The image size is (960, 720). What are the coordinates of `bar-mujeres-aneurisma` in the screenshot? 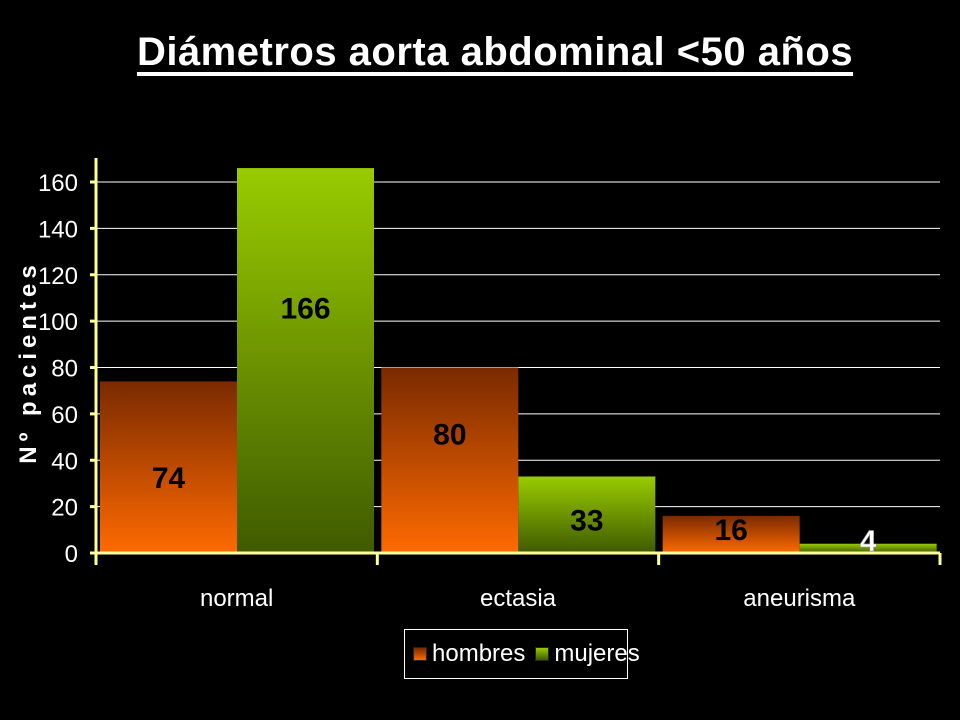 It's located at (868, 548).